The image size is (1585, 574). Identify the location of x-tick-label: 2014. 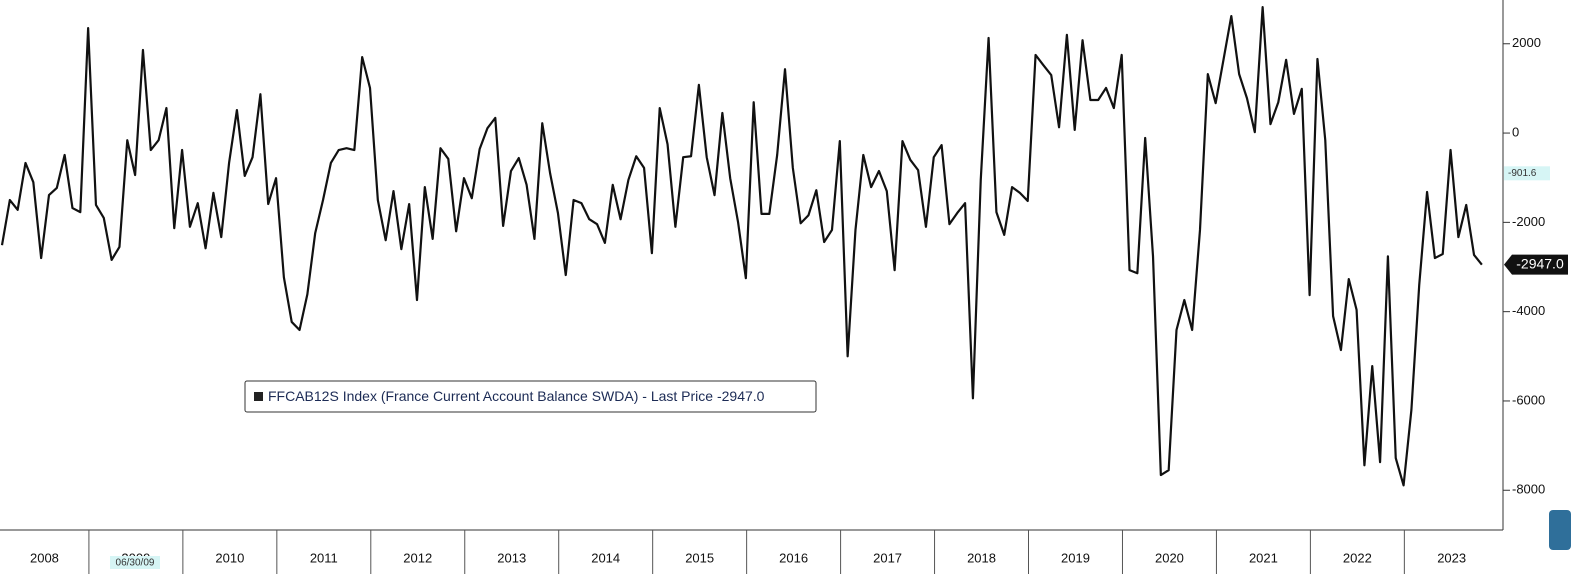
(605, 557).